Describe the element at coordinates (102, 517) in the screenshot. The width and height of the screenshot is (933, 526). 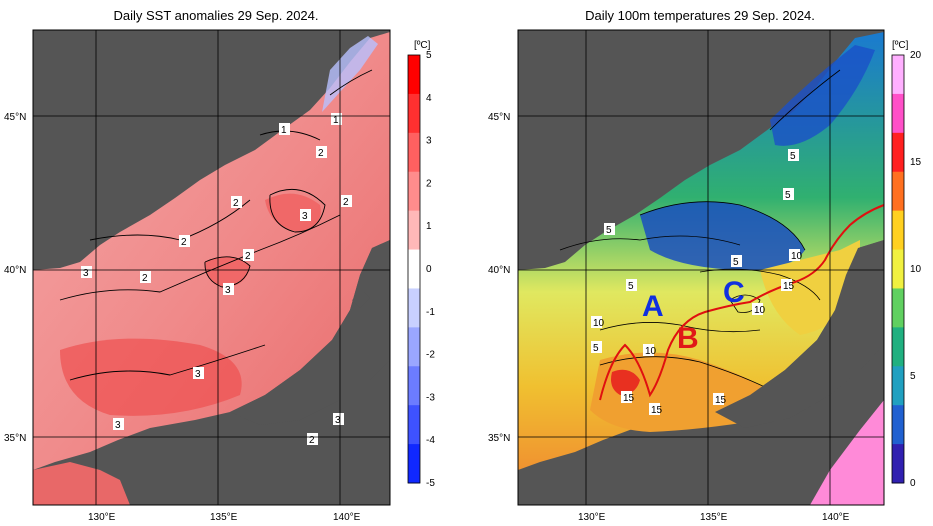
I see `left-lon-130: 130°E` at that location.